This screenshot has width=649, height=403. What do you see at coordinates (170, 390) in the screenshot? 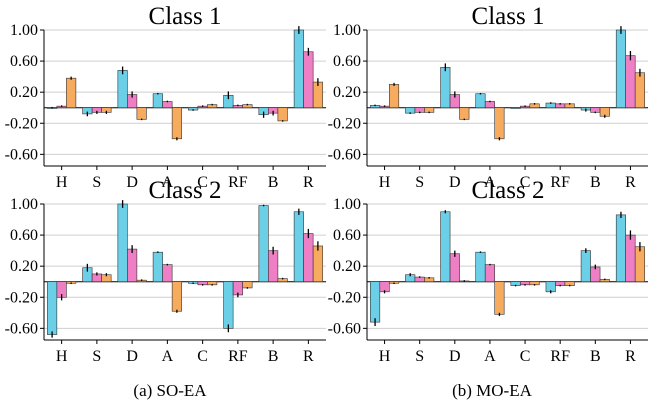
I see `caption-so-ea: (a) SO-EA` at bounding box center [170, 390].